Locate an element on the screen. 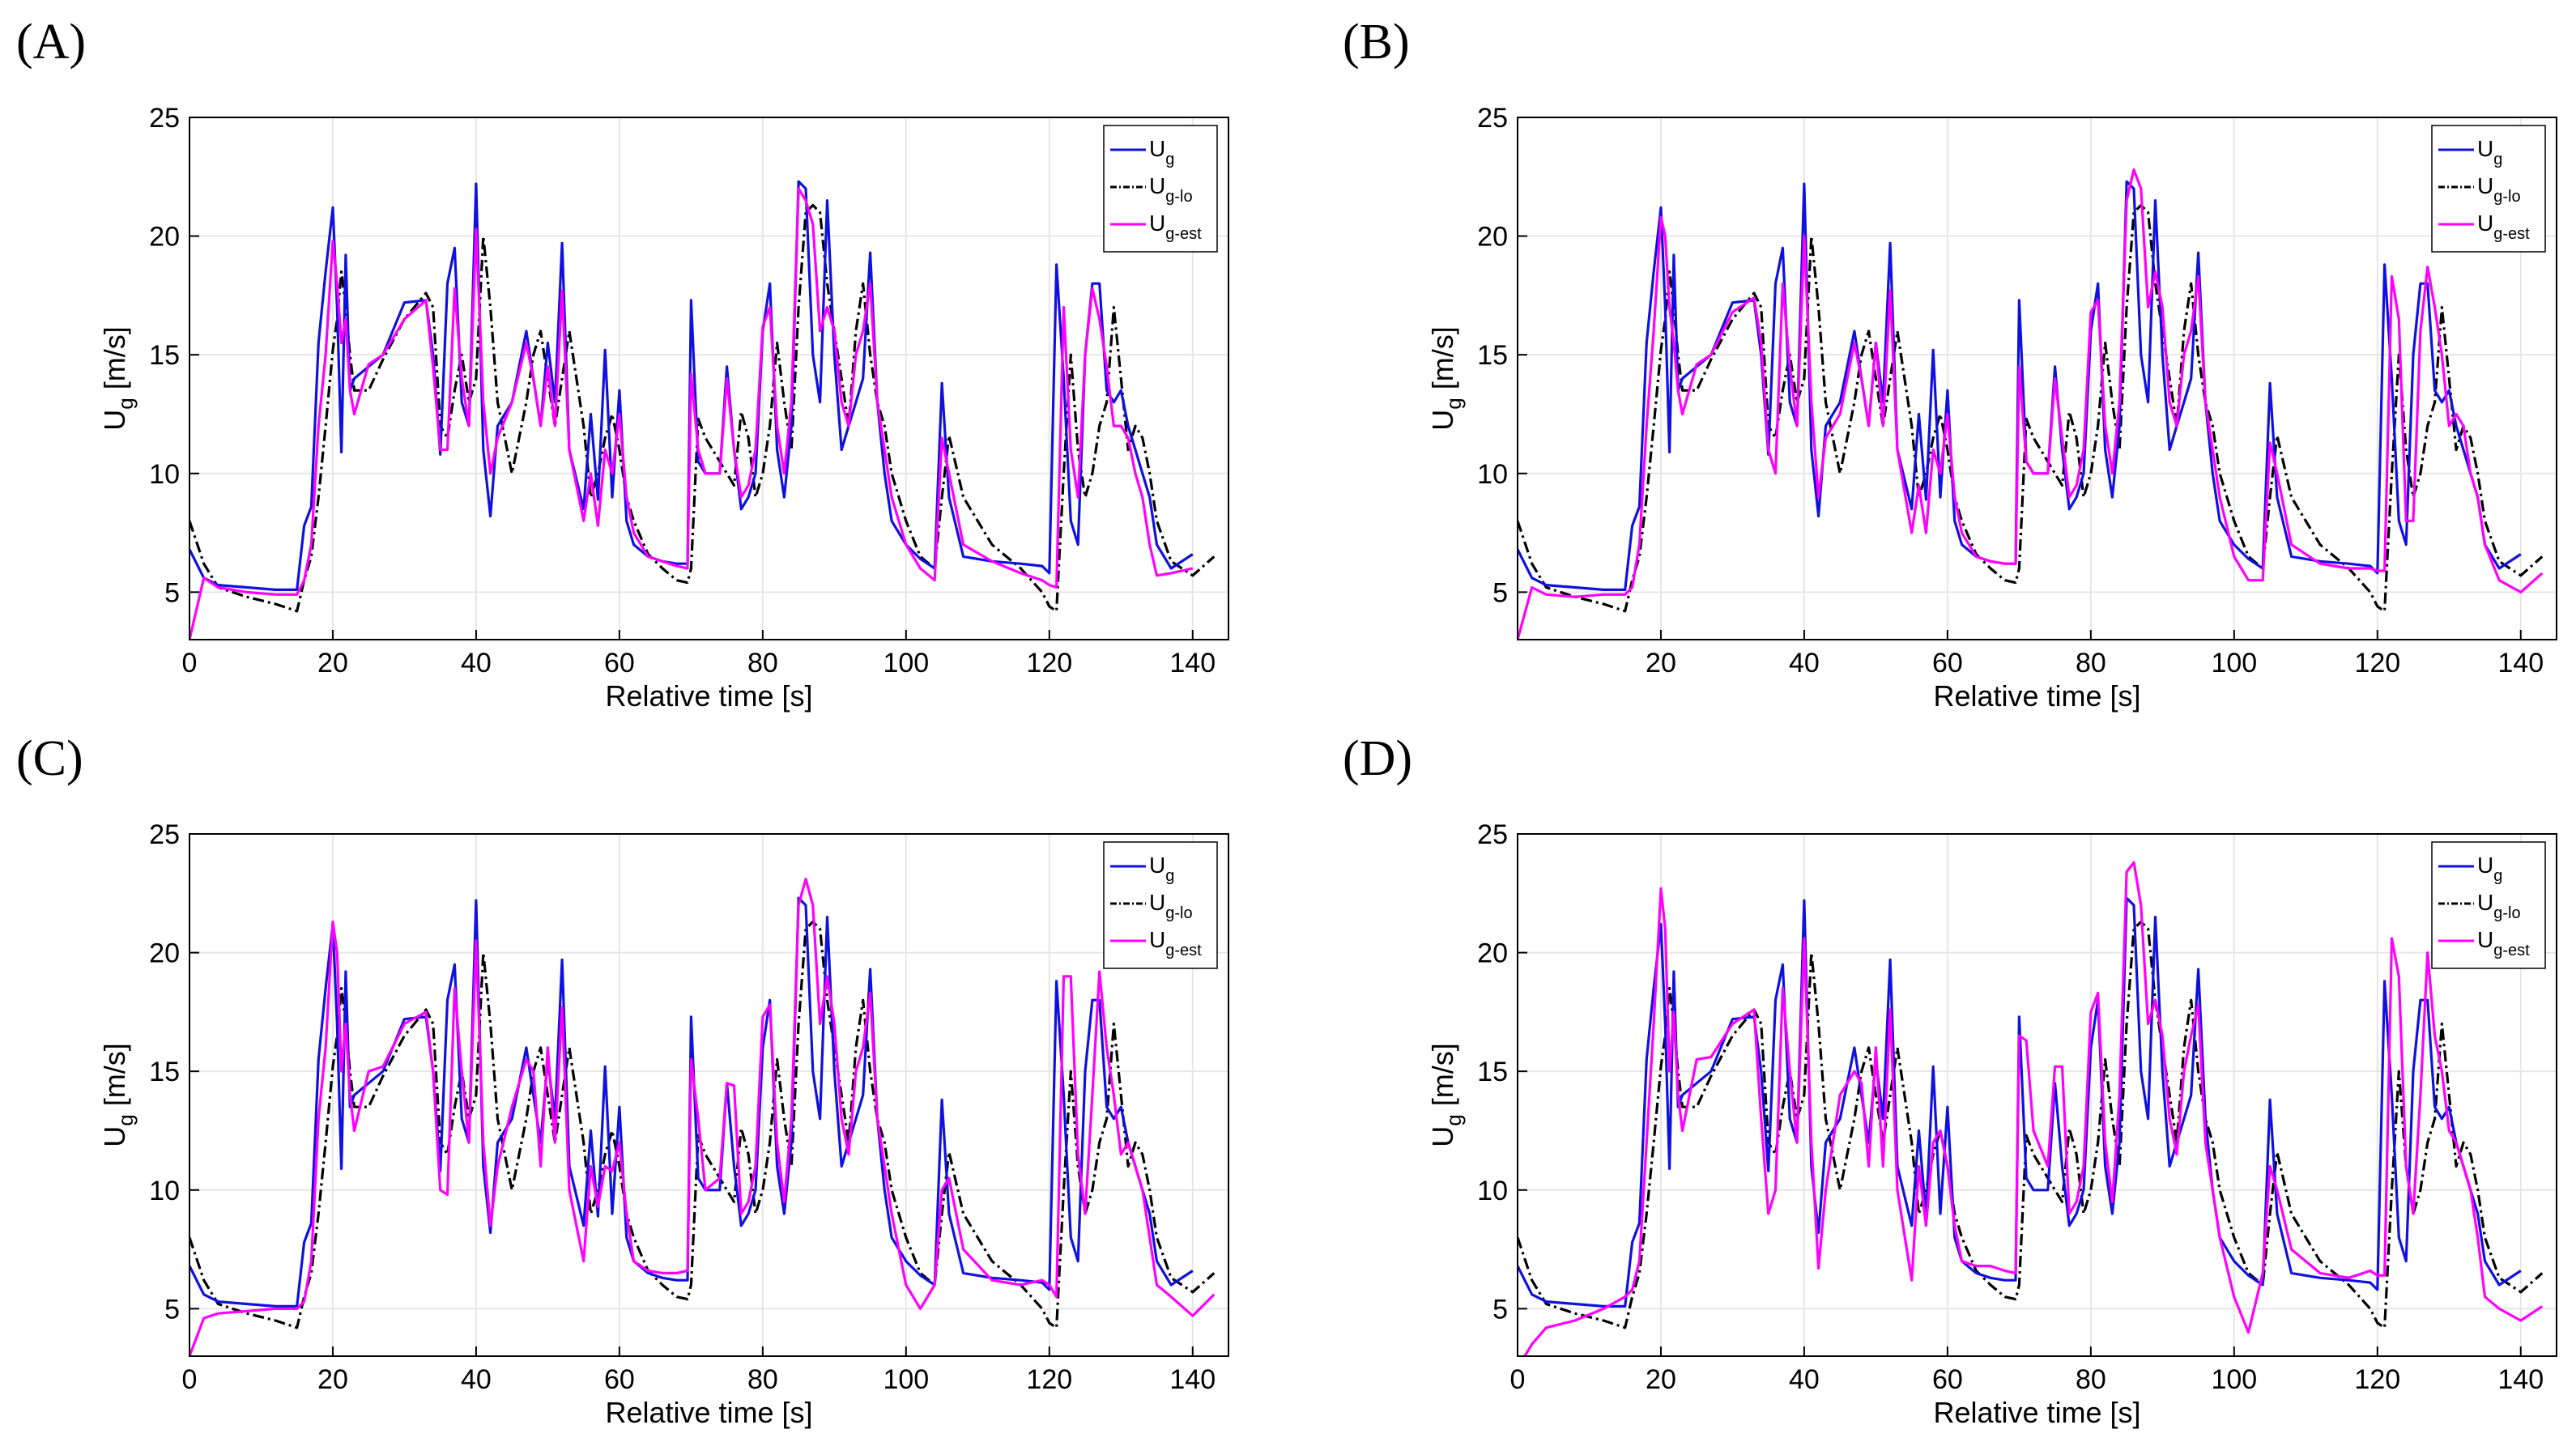  panel-label: (C) is located at coordinates (49, 758).